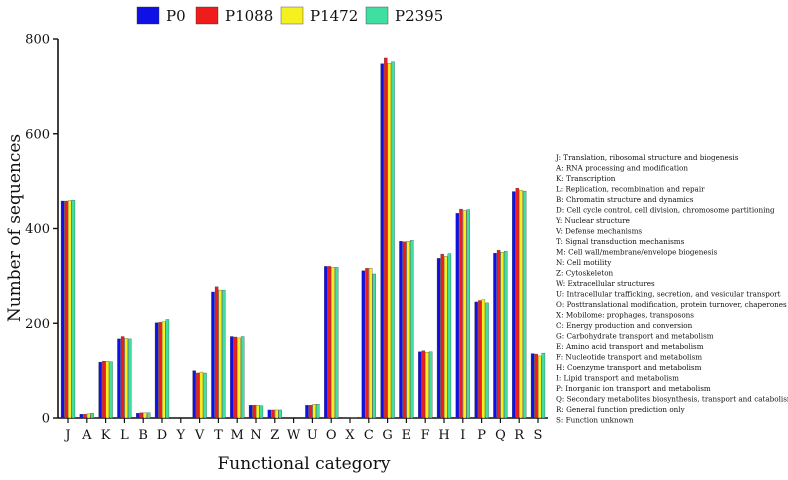 The height and width of the screenshot is (480, 788). I want to click on bar-P2395-H, so click(449, 336).